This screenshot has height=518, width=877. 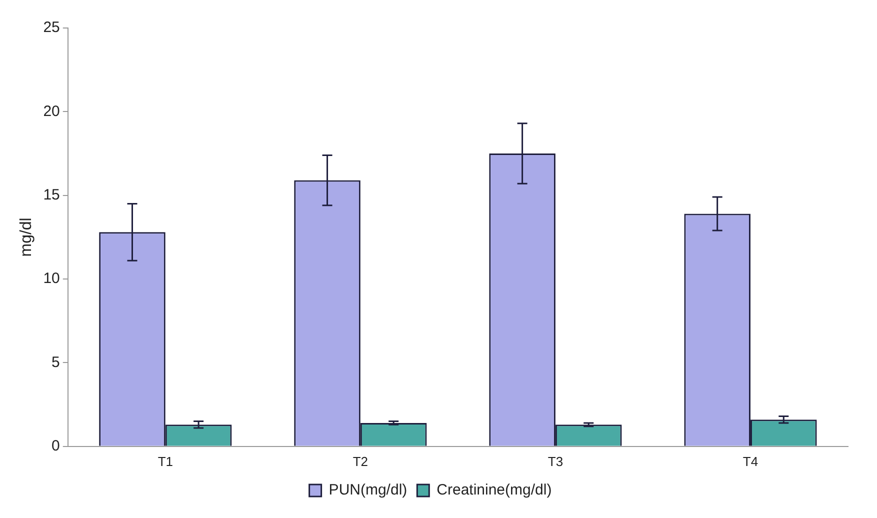 I want to click on y-tick-label: 5, so click(x=56, y=362).